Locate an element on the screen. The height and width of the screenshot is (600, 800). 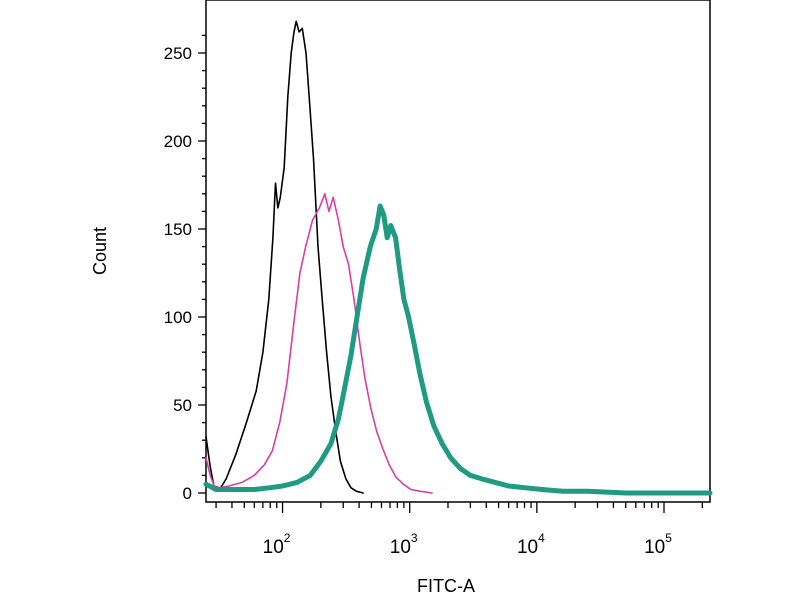
x-tick-label: 10³ is located at coordinates (404, 544).